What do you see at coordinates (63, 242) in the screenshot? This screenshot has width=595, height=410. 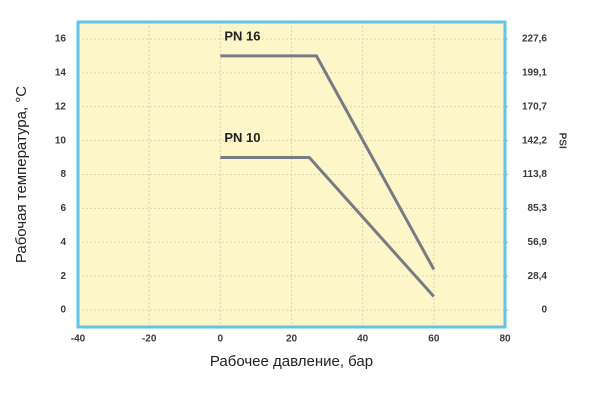 I see `y-tick-label: 4` at bounding box center [63, 242].